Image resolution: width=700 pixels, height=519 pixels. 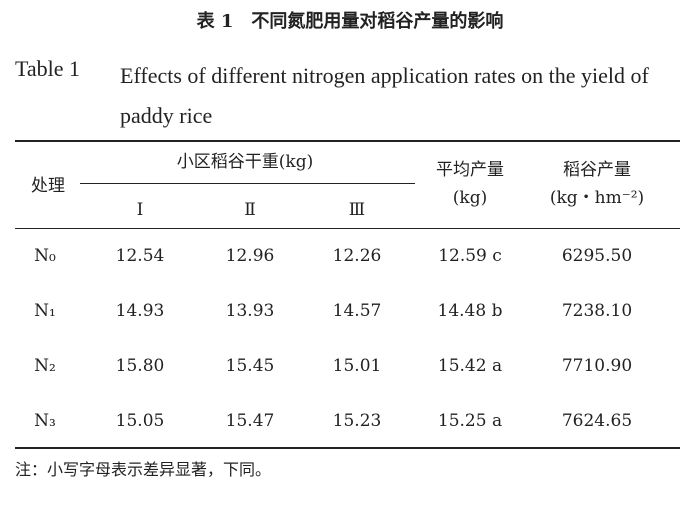 What do you see at coordinates (597, 311) in the screenshot?
I see `table-cell: 7238.10` at bounding box center [597, 311].